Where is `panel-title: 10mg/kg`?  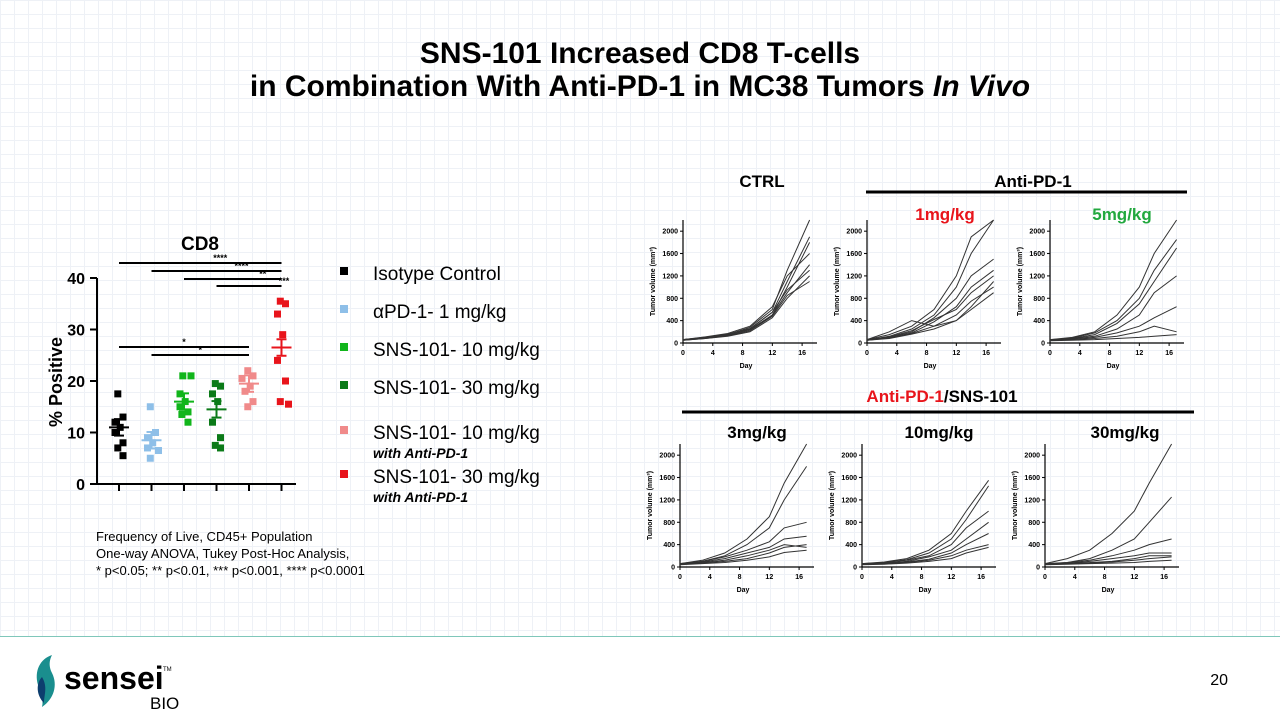 panel-title: 10mg/kg is located at coordinates (939, 432).